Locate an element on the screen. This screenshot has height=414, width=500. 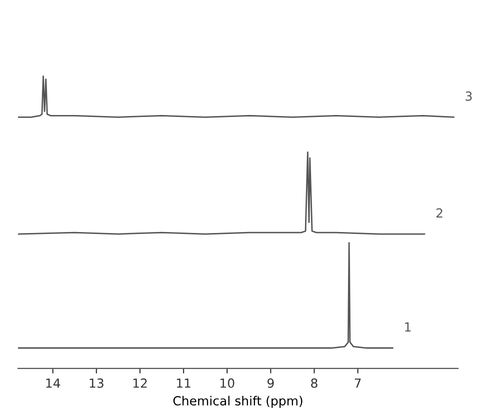
x-tick-label: 11 is located at coordinates (183, 383).